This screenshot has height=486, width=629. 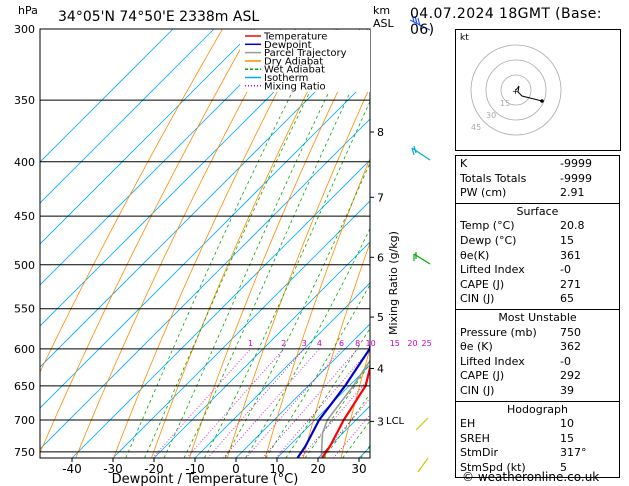 What do you see at coordinates (236, 469) in the screenshot?
I see `x-tick-label: 0` at bounding box center [236, 469].